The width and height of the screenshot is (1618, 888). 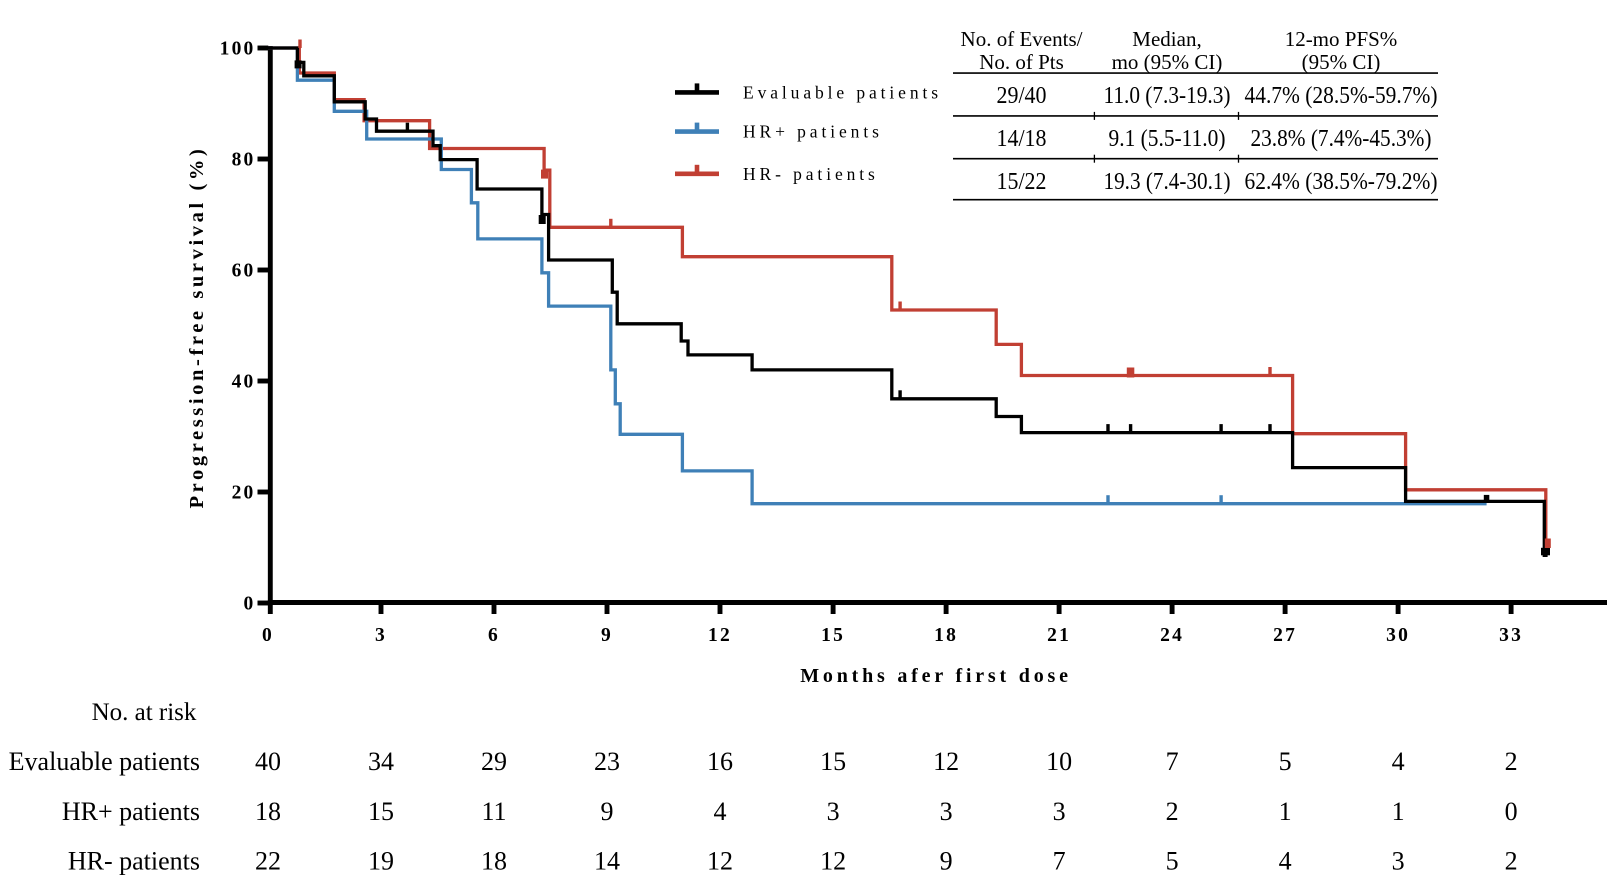 I want to click on svg-text: No. of Events/, so click(x=1022, y=39).